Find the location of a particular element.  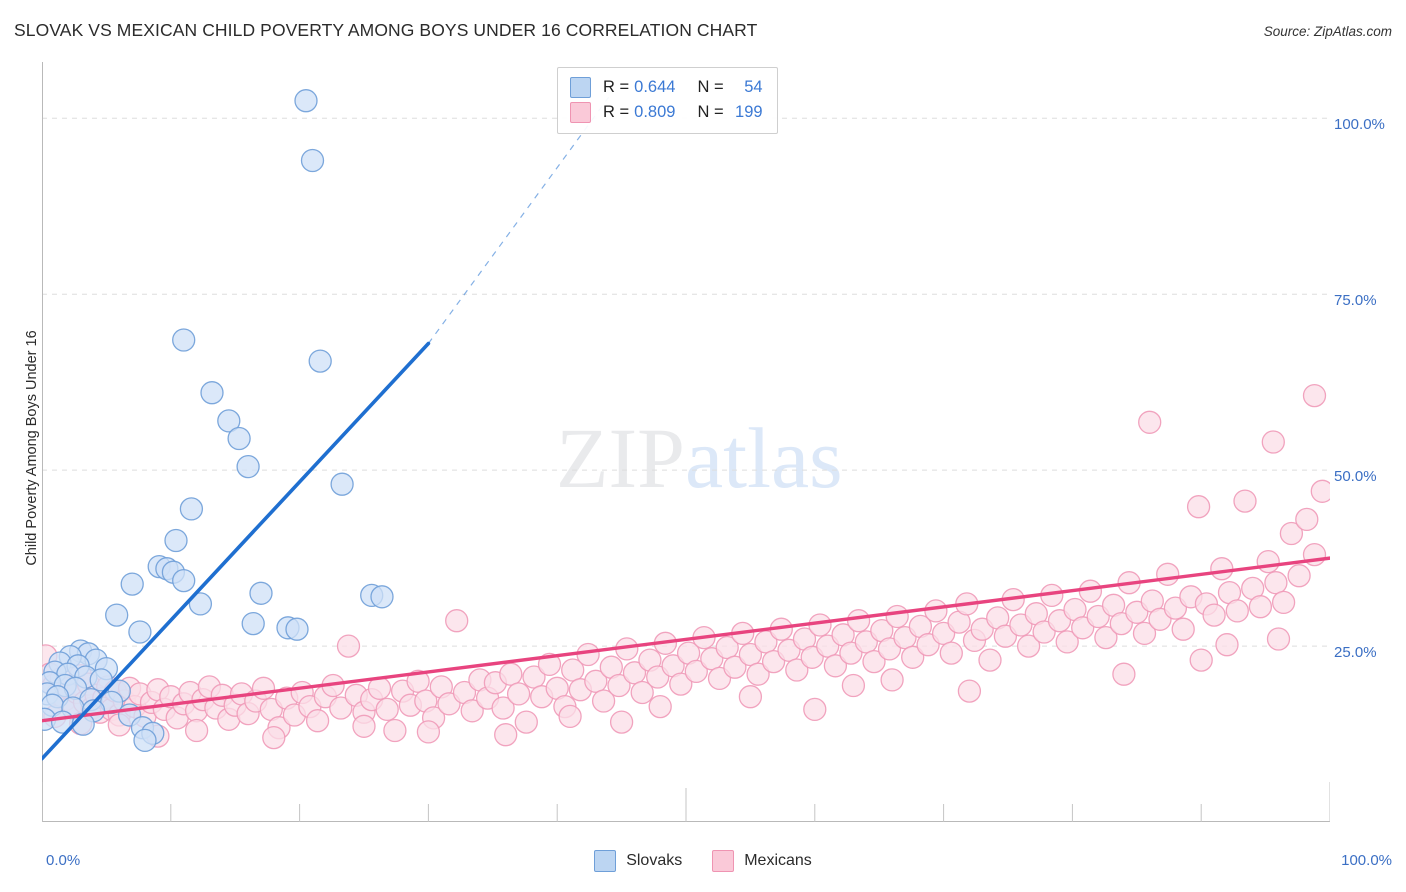

legend-swatch-mexicans is located at coordinates (580, 112).